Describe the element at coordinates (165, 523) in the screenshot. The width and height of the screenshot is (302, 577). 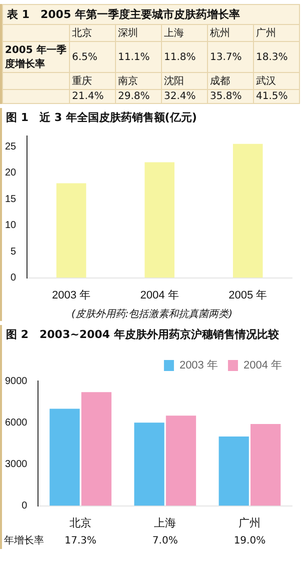
I see `x-tick-label: 上海` at that location.